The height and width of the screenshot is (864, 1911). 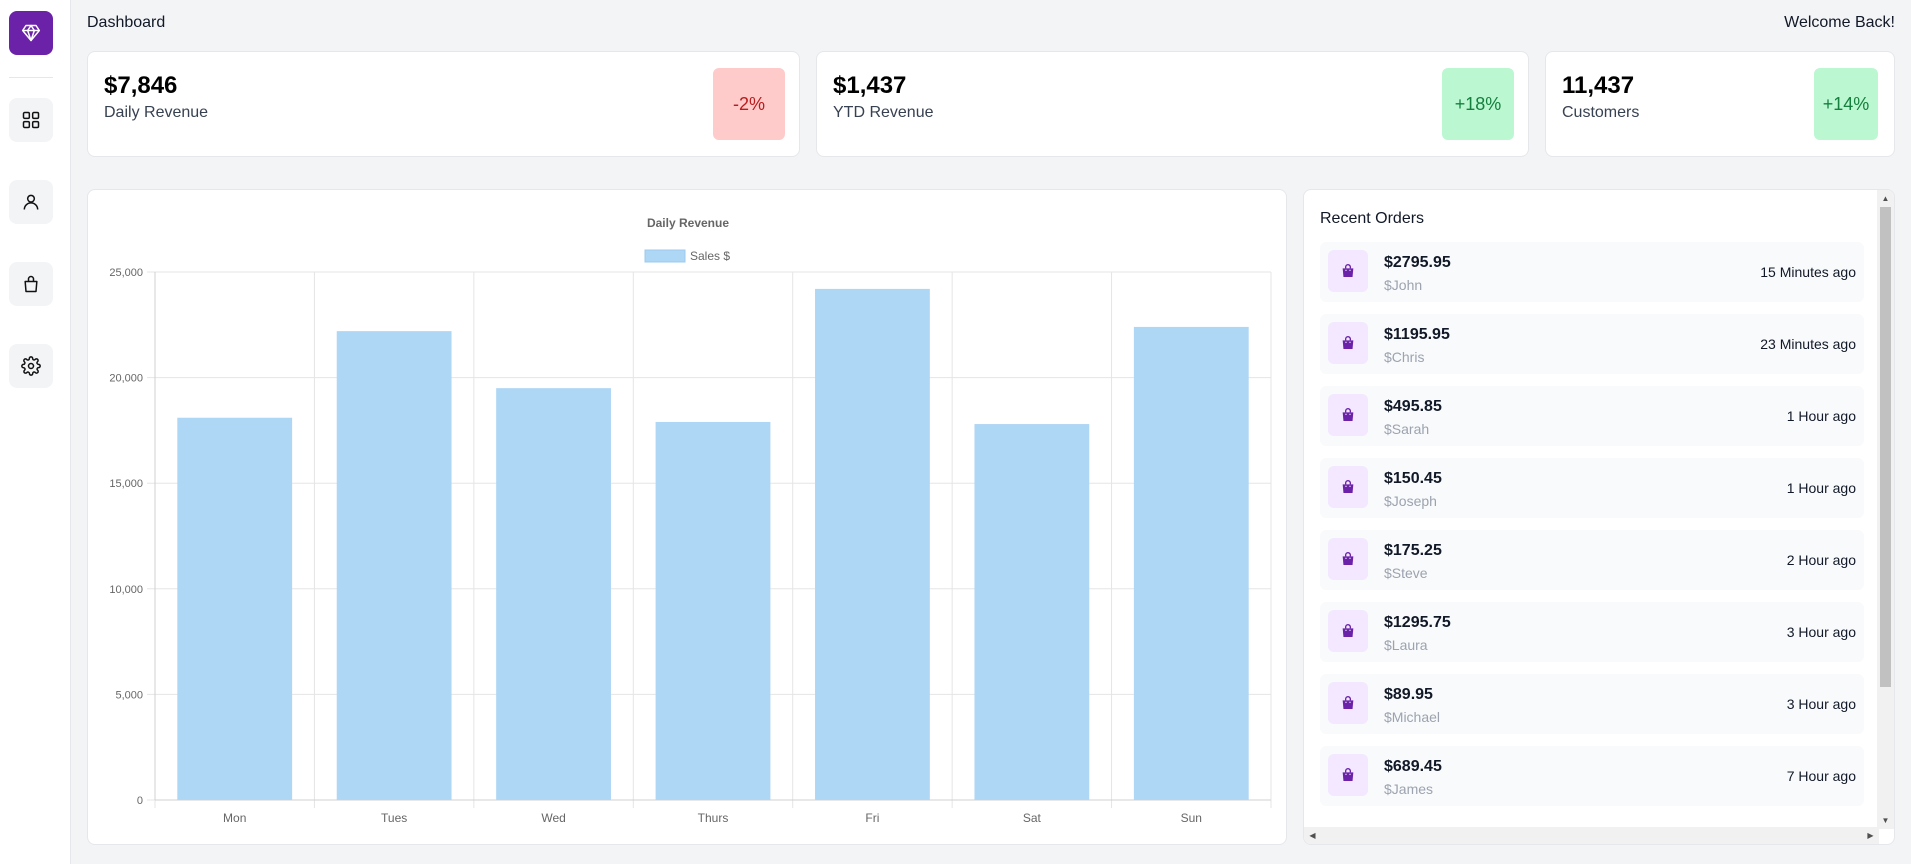 I want to click on gear-icon, so click(x=31, y=366).